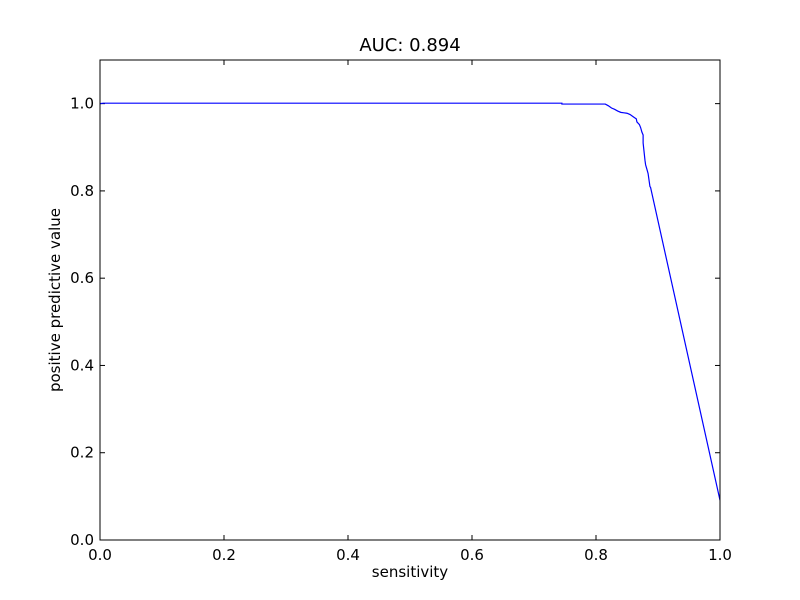 The height and width of the screenshot is (600, 800). What do you see at coordinates (348, 555) in the screenshot?
I see `x-tick-label: 0.4` at bounding box center [348, 555].